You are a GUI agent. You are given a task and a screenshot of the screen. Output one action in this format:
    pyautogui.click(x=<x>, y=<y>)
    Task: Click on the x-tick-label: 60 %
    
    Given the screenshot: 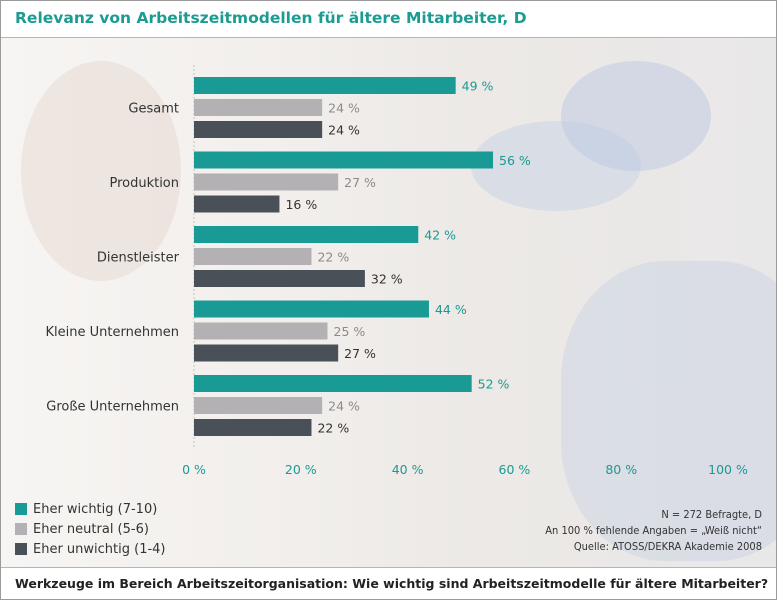 What is the action you would take?
    pyautogui.click(x=515, y=469)
    